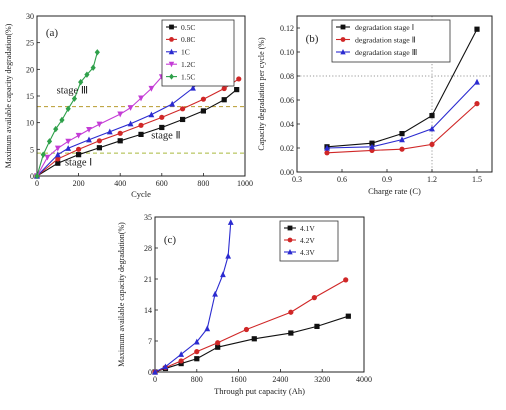  I want to click on y-tick-label: 10, so click(30, 123).